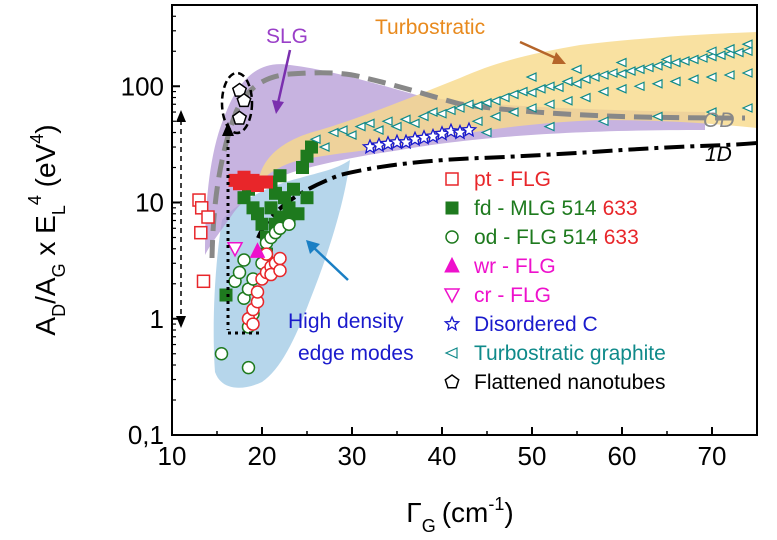  What do you see at coordinates (536, 237) in the screenshot?
I see `legend-label-main: od - FLG 514` at bounding box center [536, 237].